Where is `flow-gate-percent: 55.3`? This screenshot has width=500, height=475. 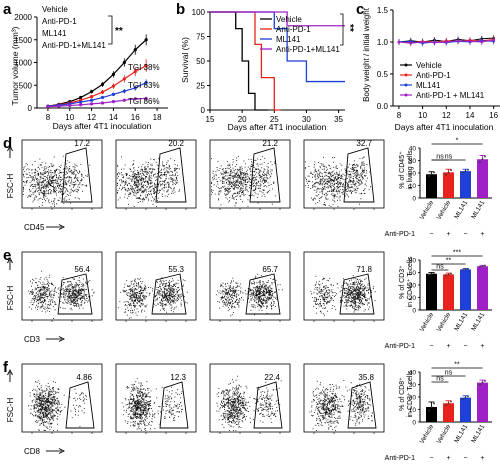 flow-gate-percent: 55.3 is located at coordinates (176, 269).